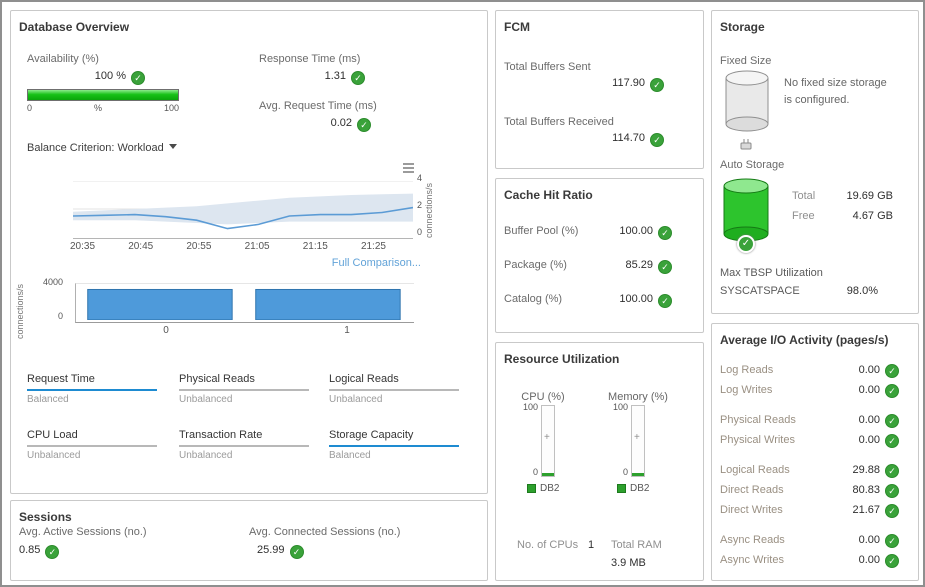 This screenshot has height=587, width=925. I want to click on tbsp-name: SYSCATSPACE, so click(760, 291).